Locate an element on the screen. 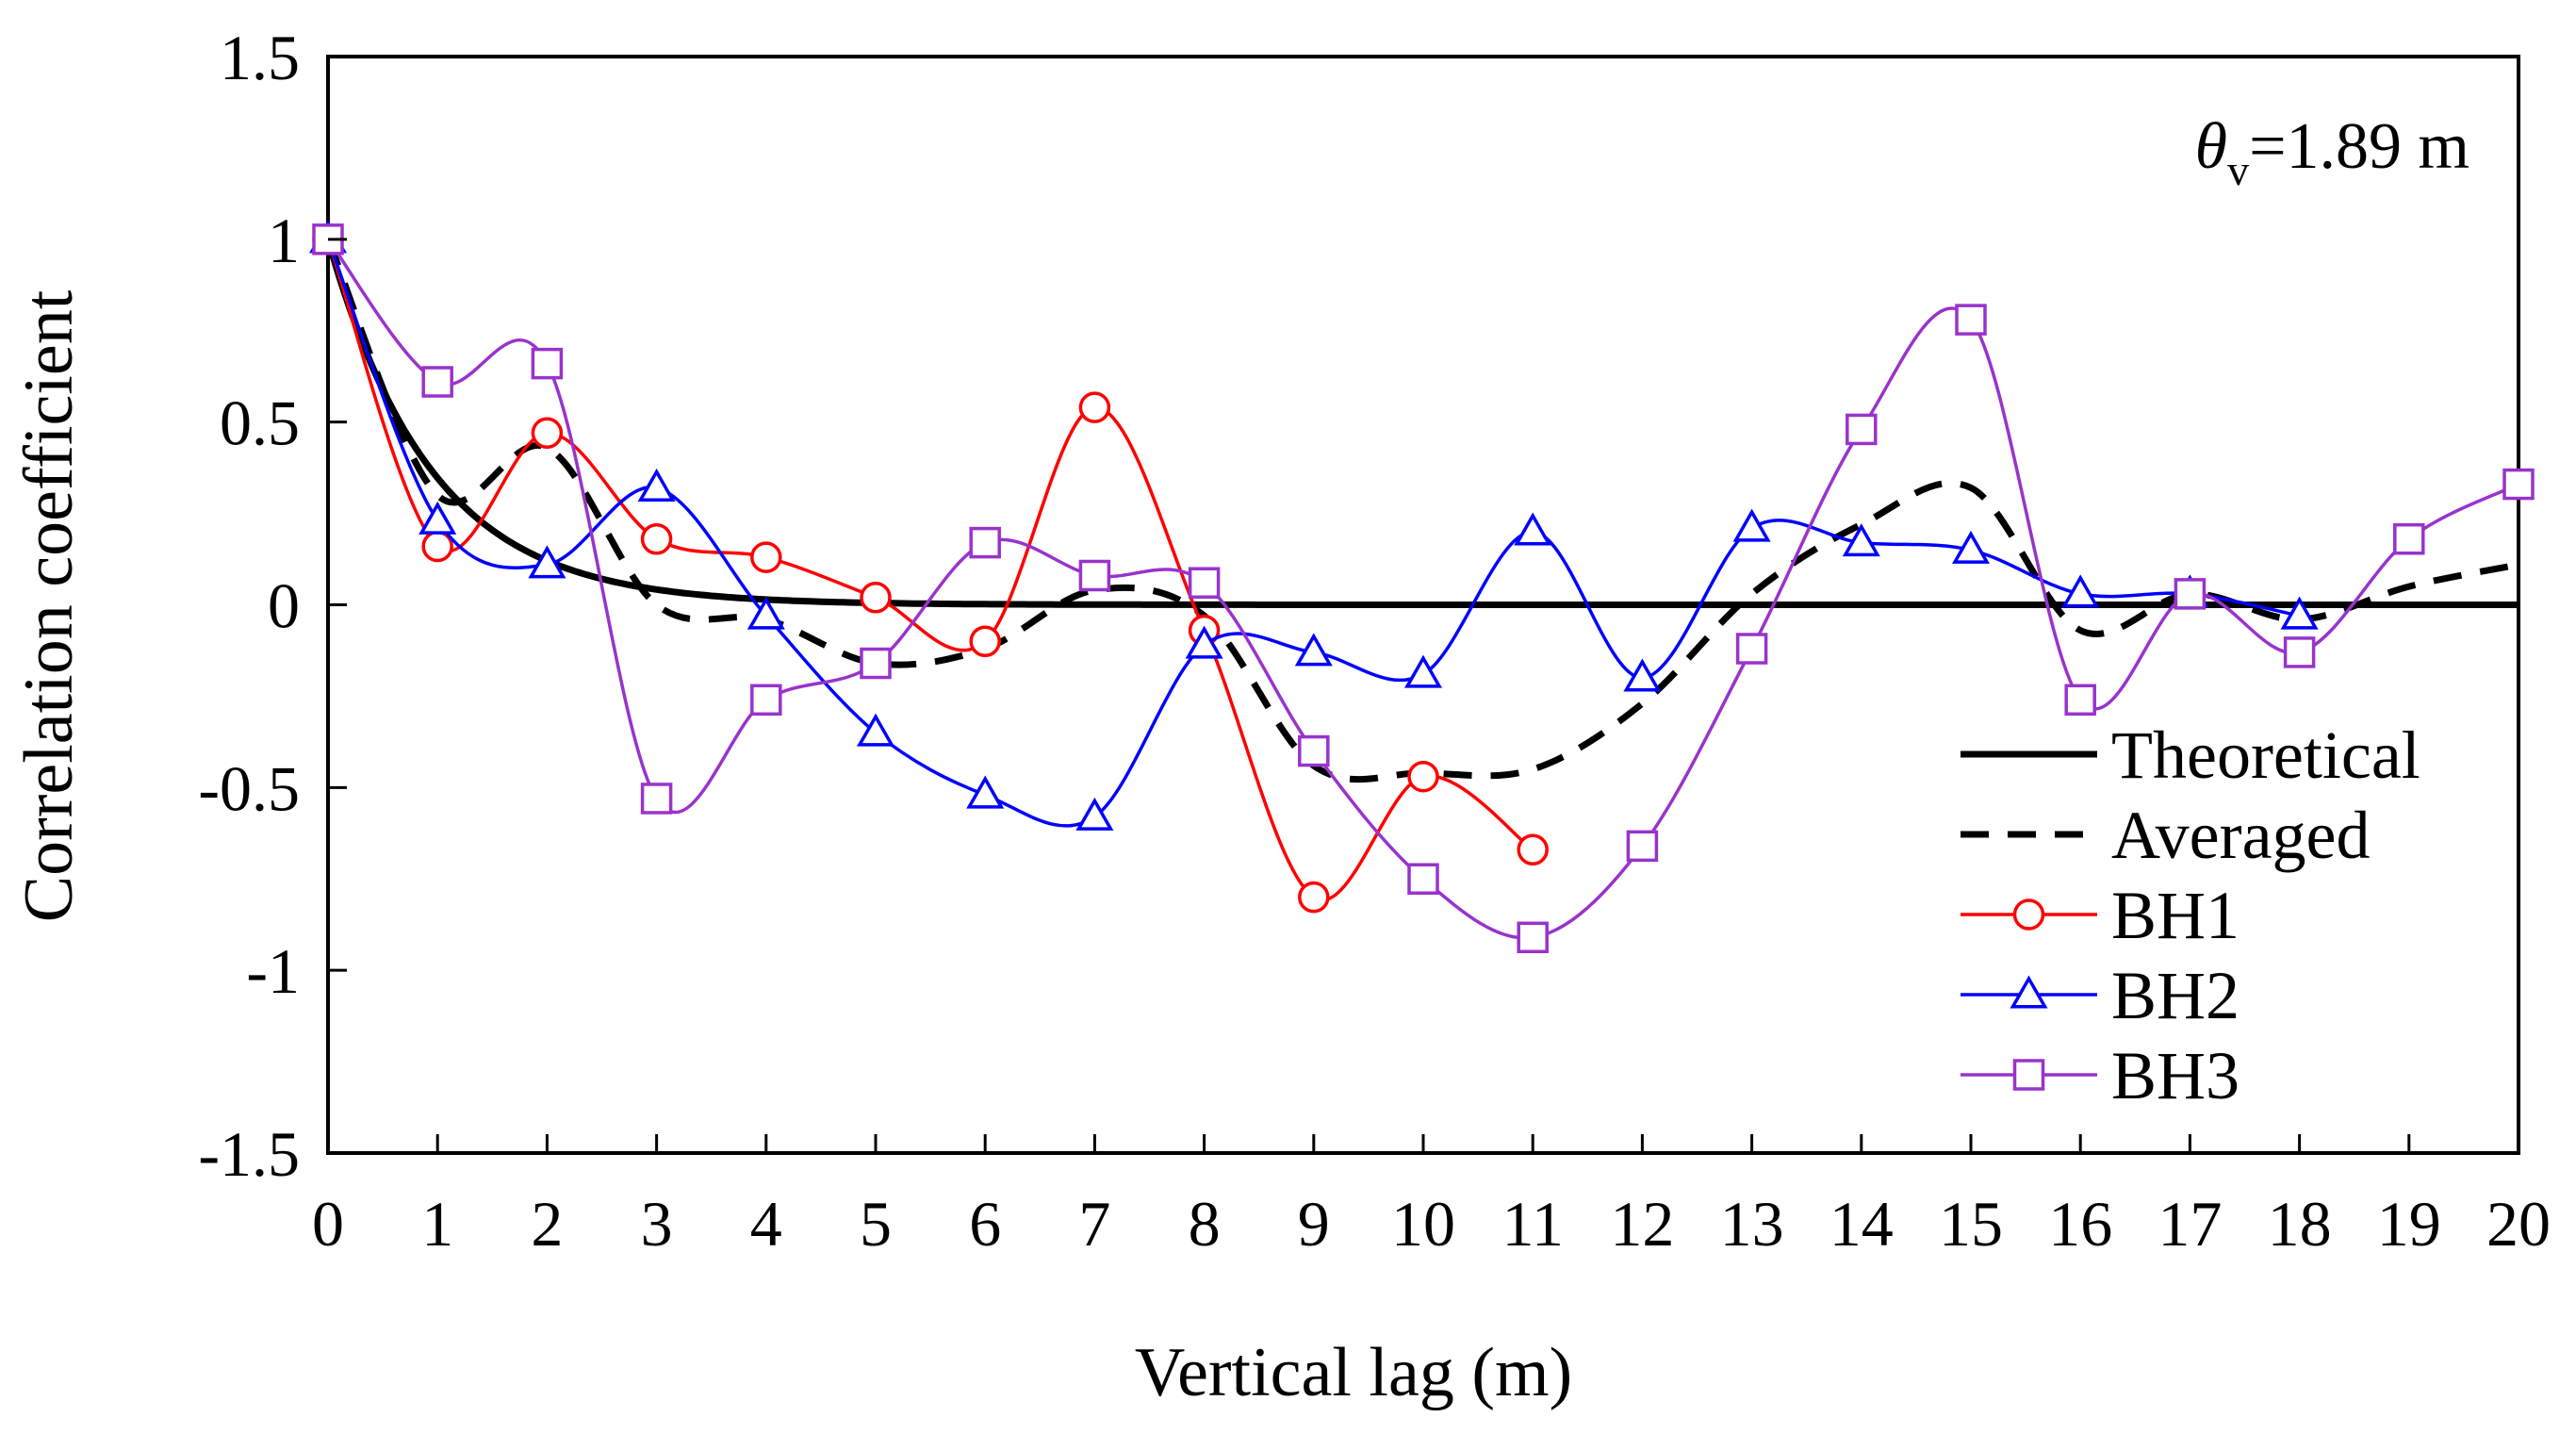 Image resolution: width=2576 pixels, height=1434 pixels. legend-marker-bh1 is located at coordinates (2029, 914).